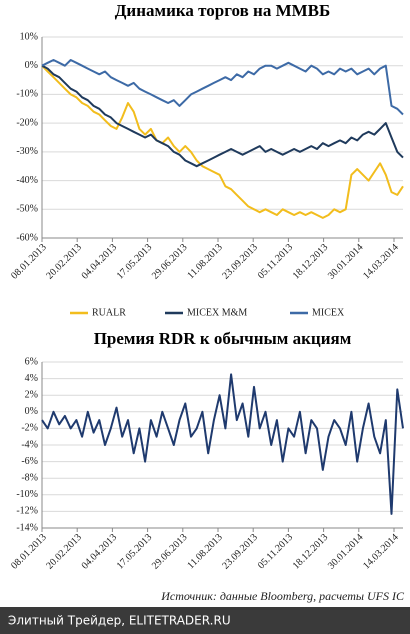 The image size is (410, 634). Describe the element at coordinates (27, 209) in the screenshot. I see `y-tick-label: -50%` at that location.